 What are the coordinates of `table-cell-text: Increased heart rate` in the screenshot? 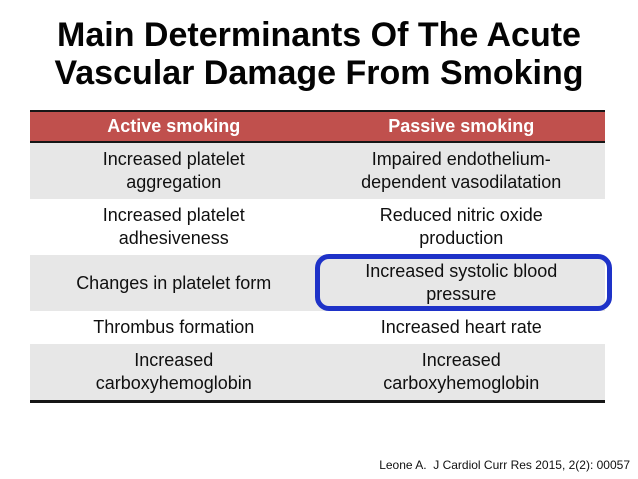 It's located at (461, 327).